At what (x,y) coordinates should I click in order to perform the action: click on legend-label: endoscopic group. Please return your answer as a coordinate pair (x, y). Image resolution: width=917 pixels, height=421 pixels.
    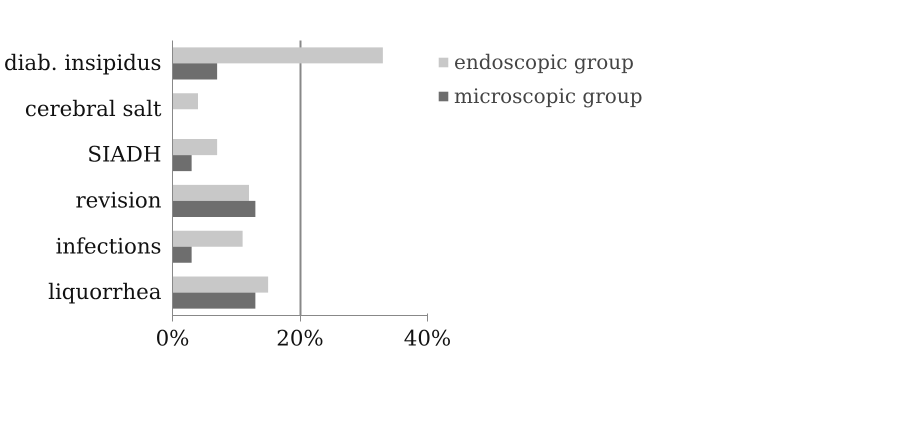
    Looking at the image, I should click on (544, 62).